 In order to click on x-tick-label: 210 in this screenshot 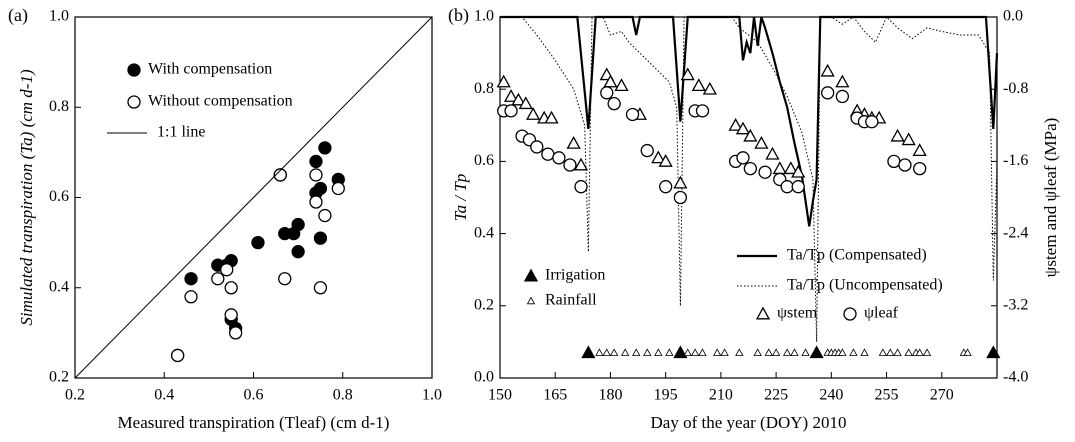, I will do `click(721, 395)`.